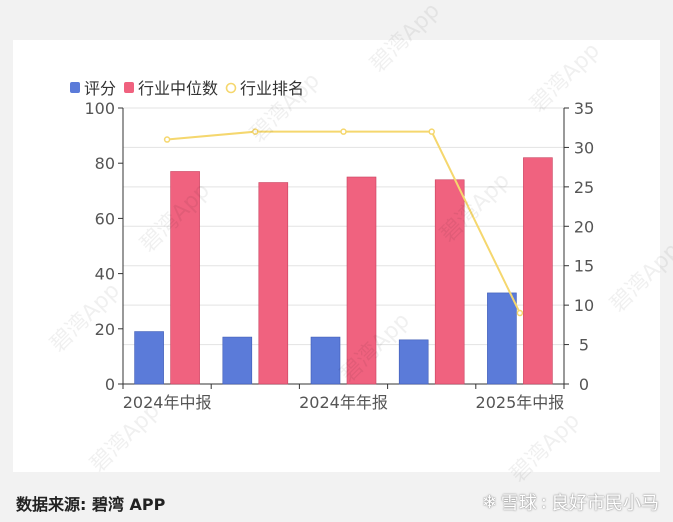 The height and width of the screenshot is (522, 673). Describe the element at coordinates (584, 266) in the screenshot. I see `y-right-tick-label: 15` at that location.